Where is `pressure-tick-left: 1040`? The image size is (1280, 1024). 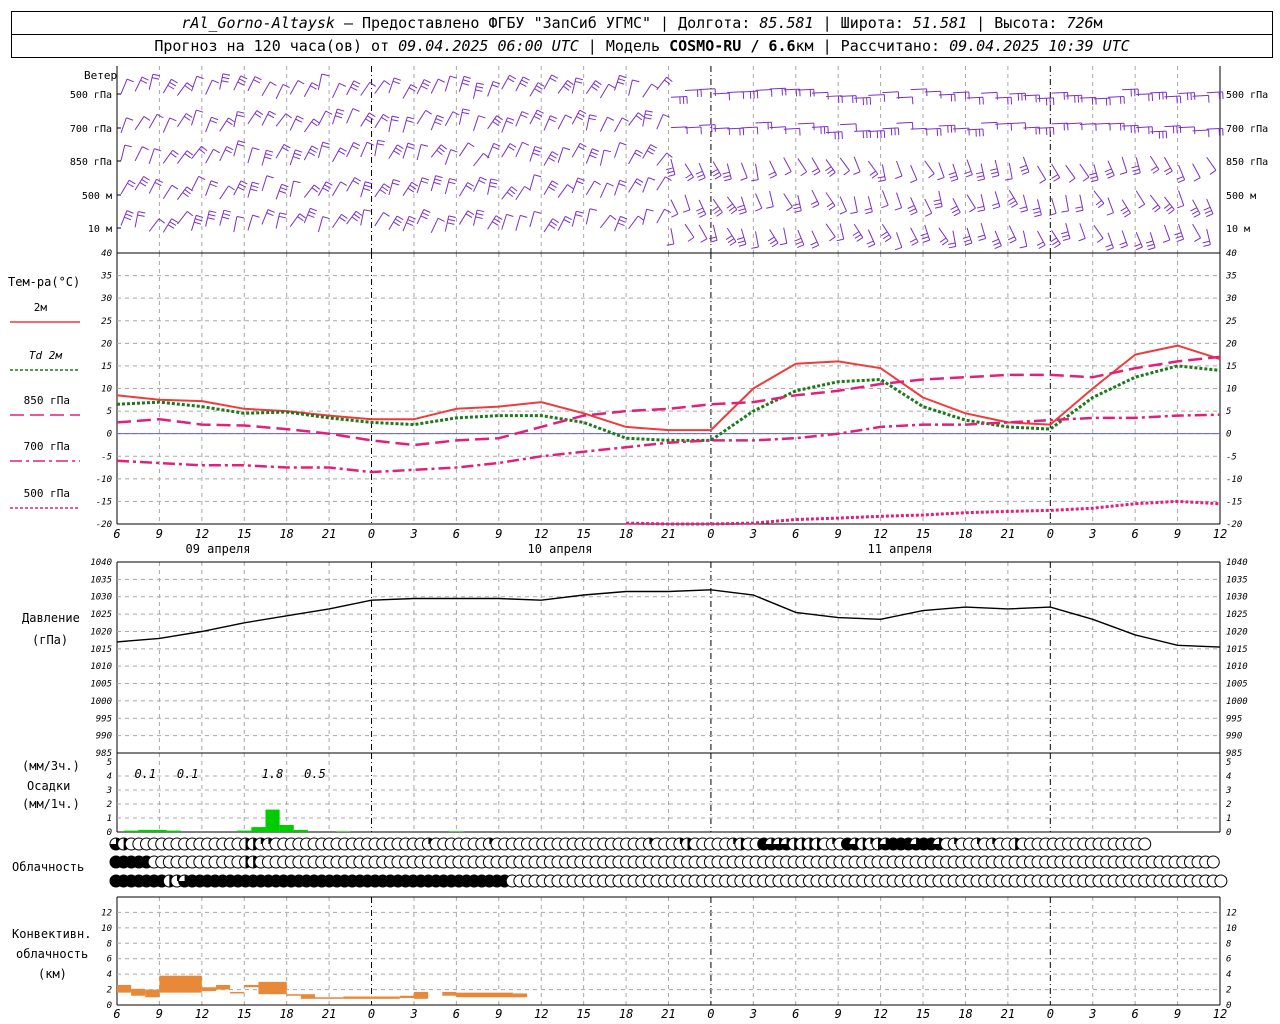
pressure-tick-left: 1040 is located at coordinates (101, 563).